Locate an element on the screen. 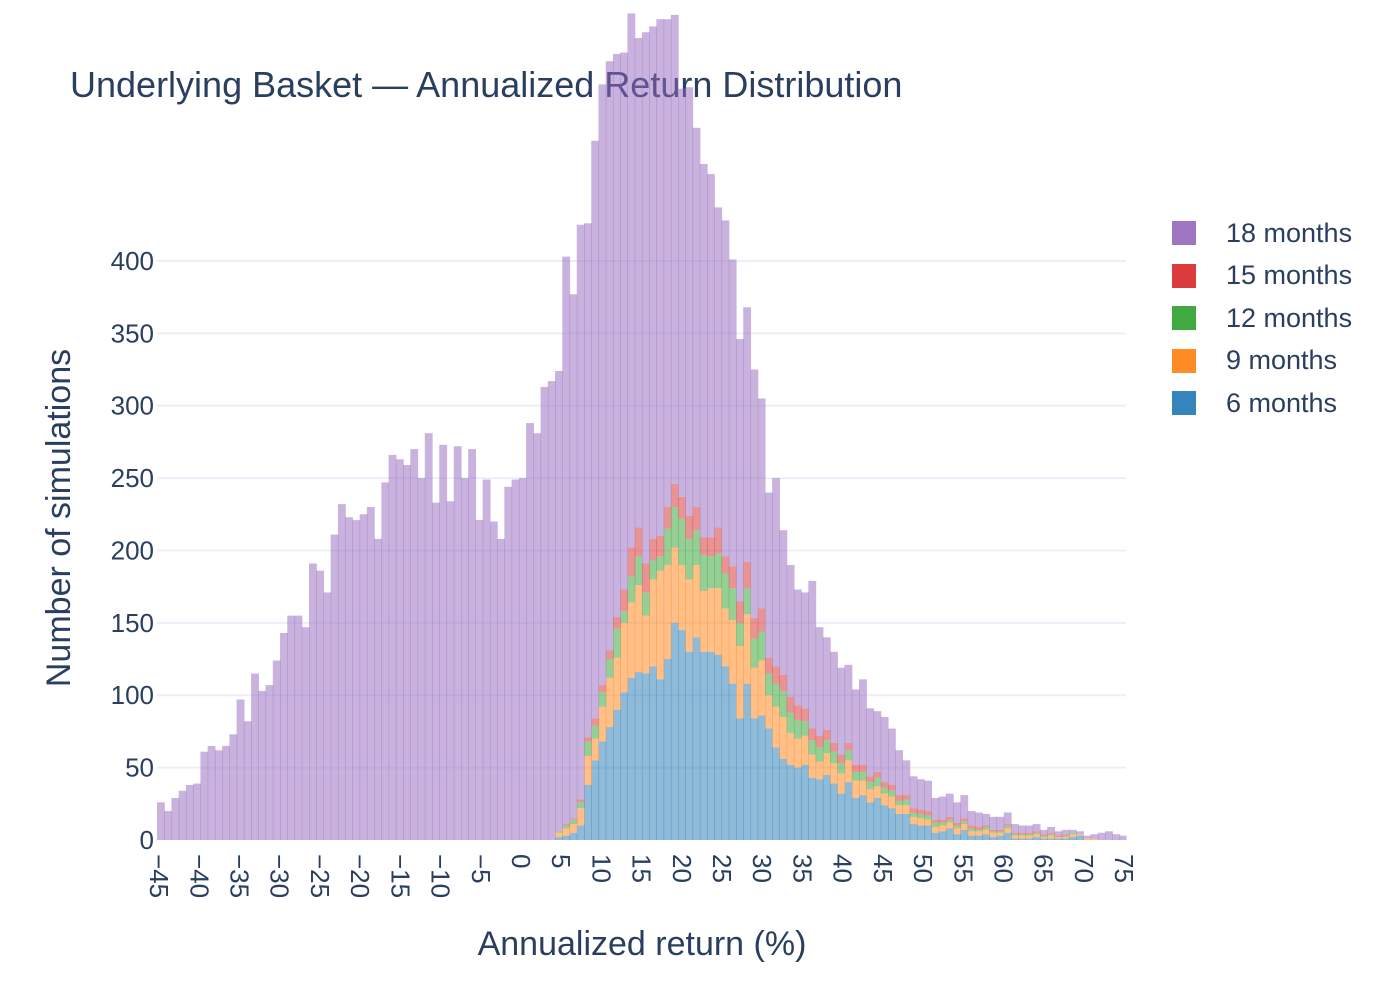  legend-item: 6 months is located at coordinates (1262, 403).